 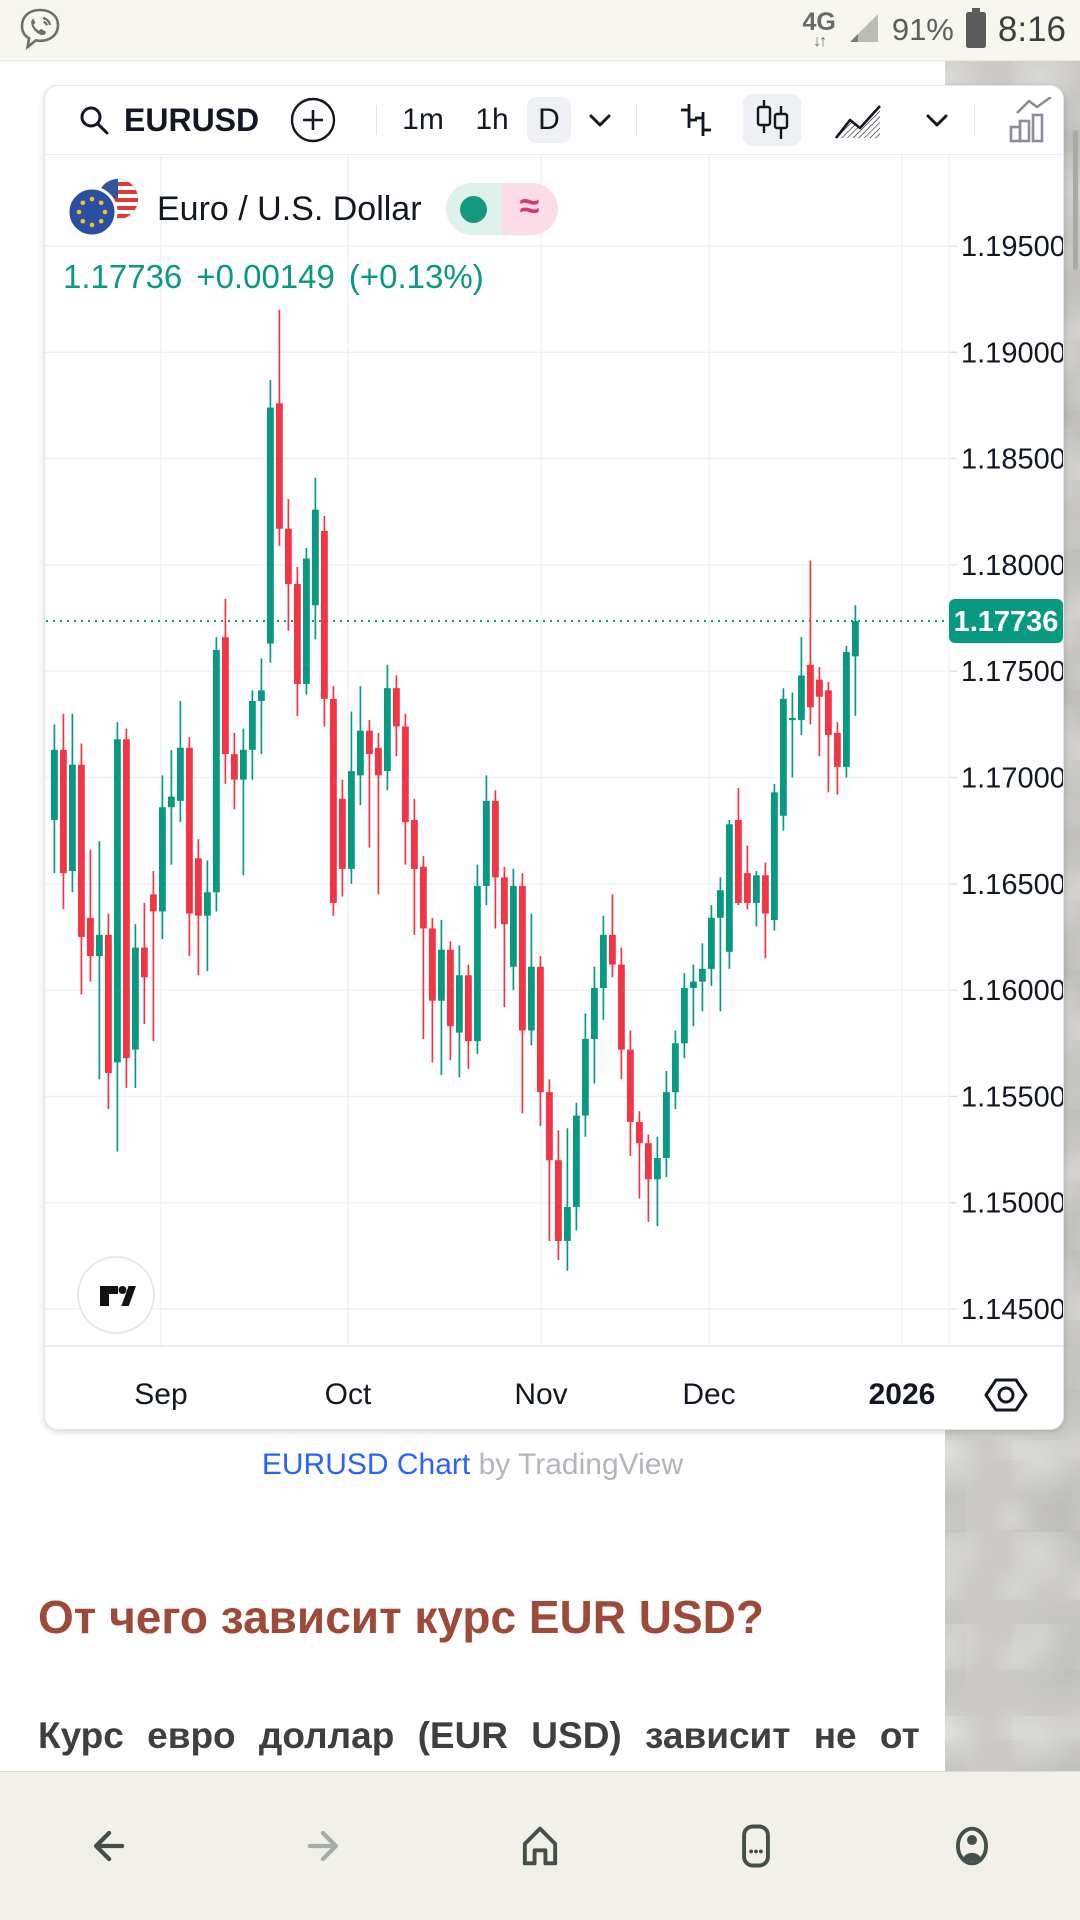 What do you see at coordinates (695, 120) in the screenshot?
I see `bars-style-icon` at bounding box center [695, 120].